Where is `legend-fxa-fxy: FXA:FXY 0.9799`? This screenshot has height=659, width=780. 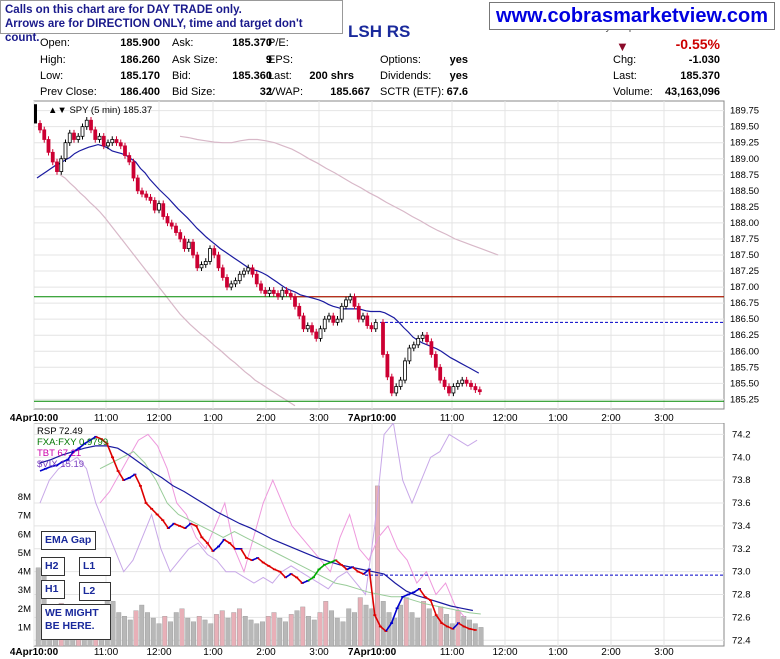
legend-fxa-fxy: FXA:FXY 0.9799 is located at coordinates (72, 442).